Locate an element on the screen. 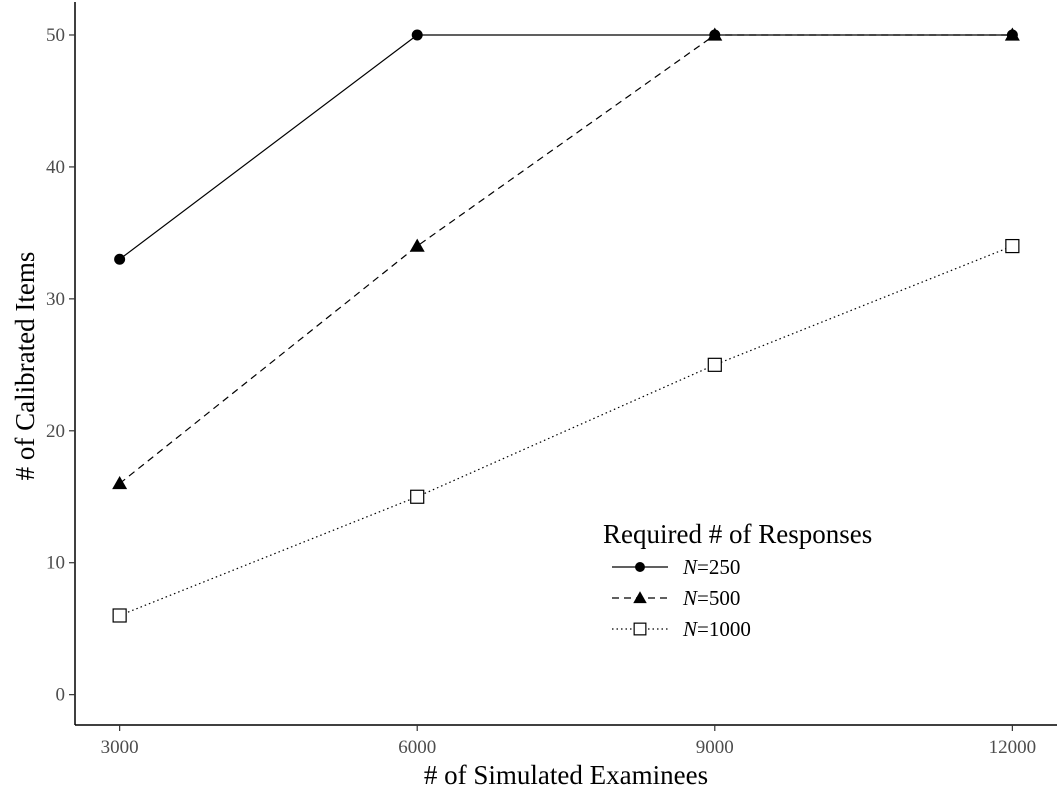 This screenshot has height=797, width=1060. y-axis-title: # of Calibrated Items is located at coordinates (25, 366).